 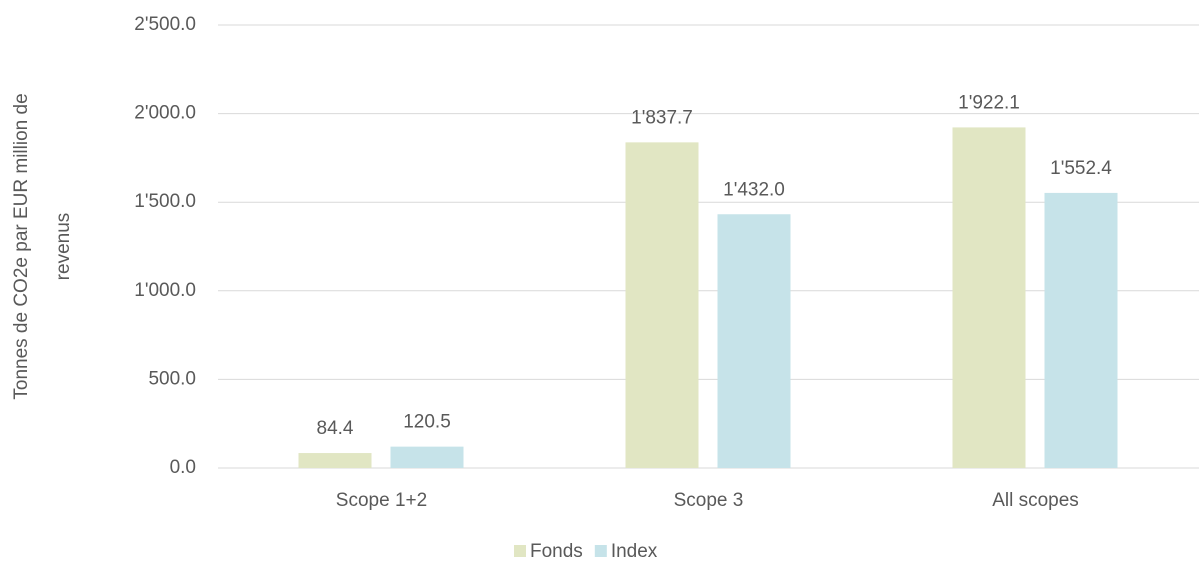 What do you see at coordinates (183, 467) in the screenshot?
I see `y-tick-label: 0.0` at bounding box center [183, 467].